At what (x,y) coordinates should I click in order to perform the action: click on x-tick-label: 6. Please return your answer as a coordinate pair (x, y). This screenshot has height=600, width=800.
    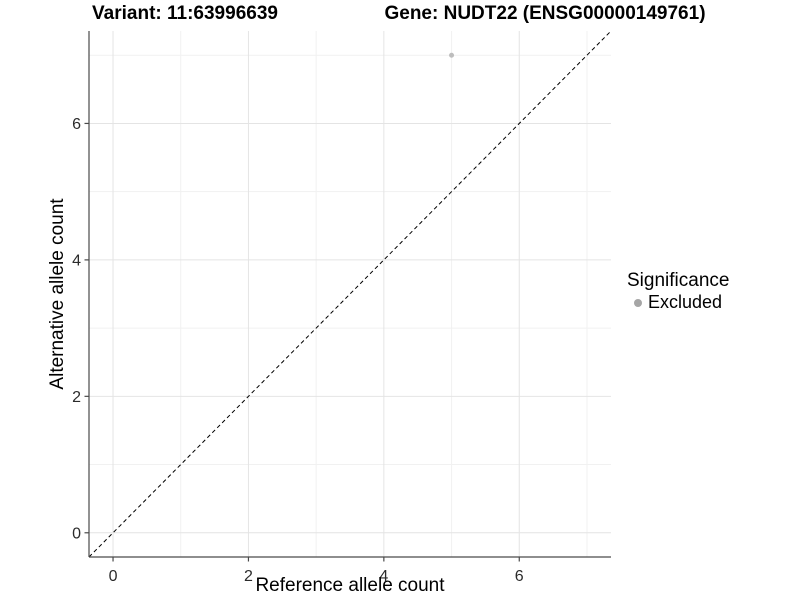
    Looking at the image, I should click on (519, 576).